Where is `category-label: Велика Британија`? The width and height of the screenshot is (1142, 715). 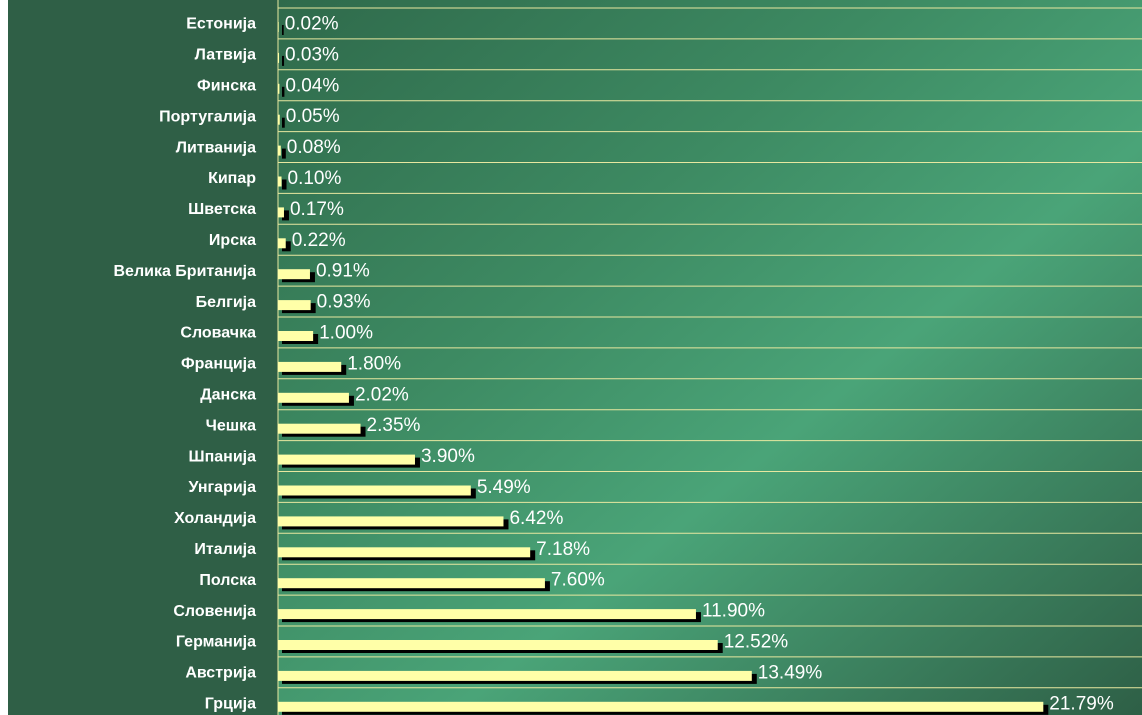 category-label: Велика Британија is located at coordinates (185, 271).